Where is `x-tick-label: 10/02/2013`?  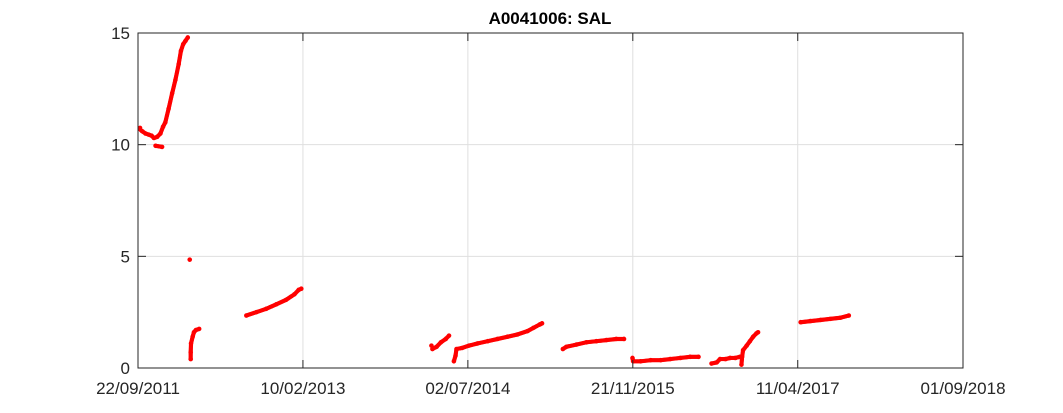 x-tick-label: 10/02/2013 is located at coordinates (302, 388).